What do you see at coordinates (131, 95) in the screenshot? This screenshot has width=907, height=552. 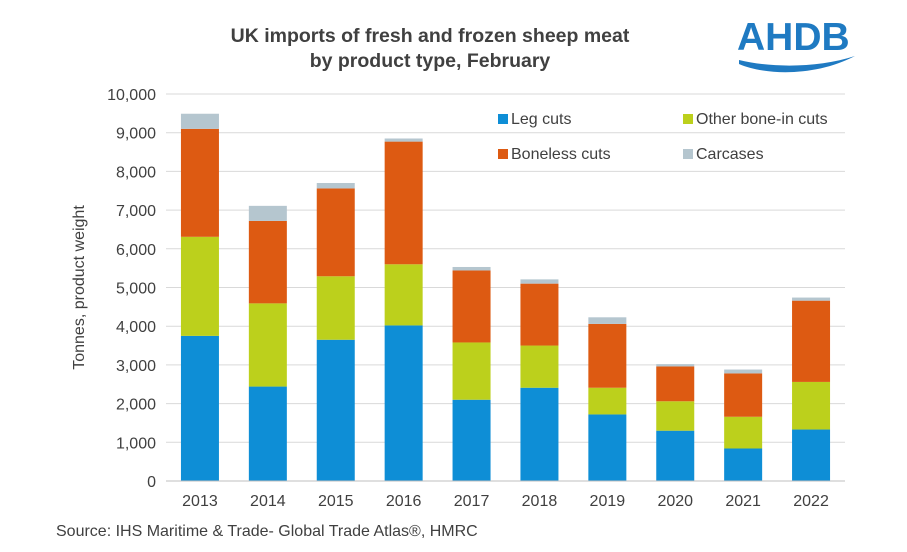 I see `y-tick-label: 10,000` at bounding box center [131, 95].